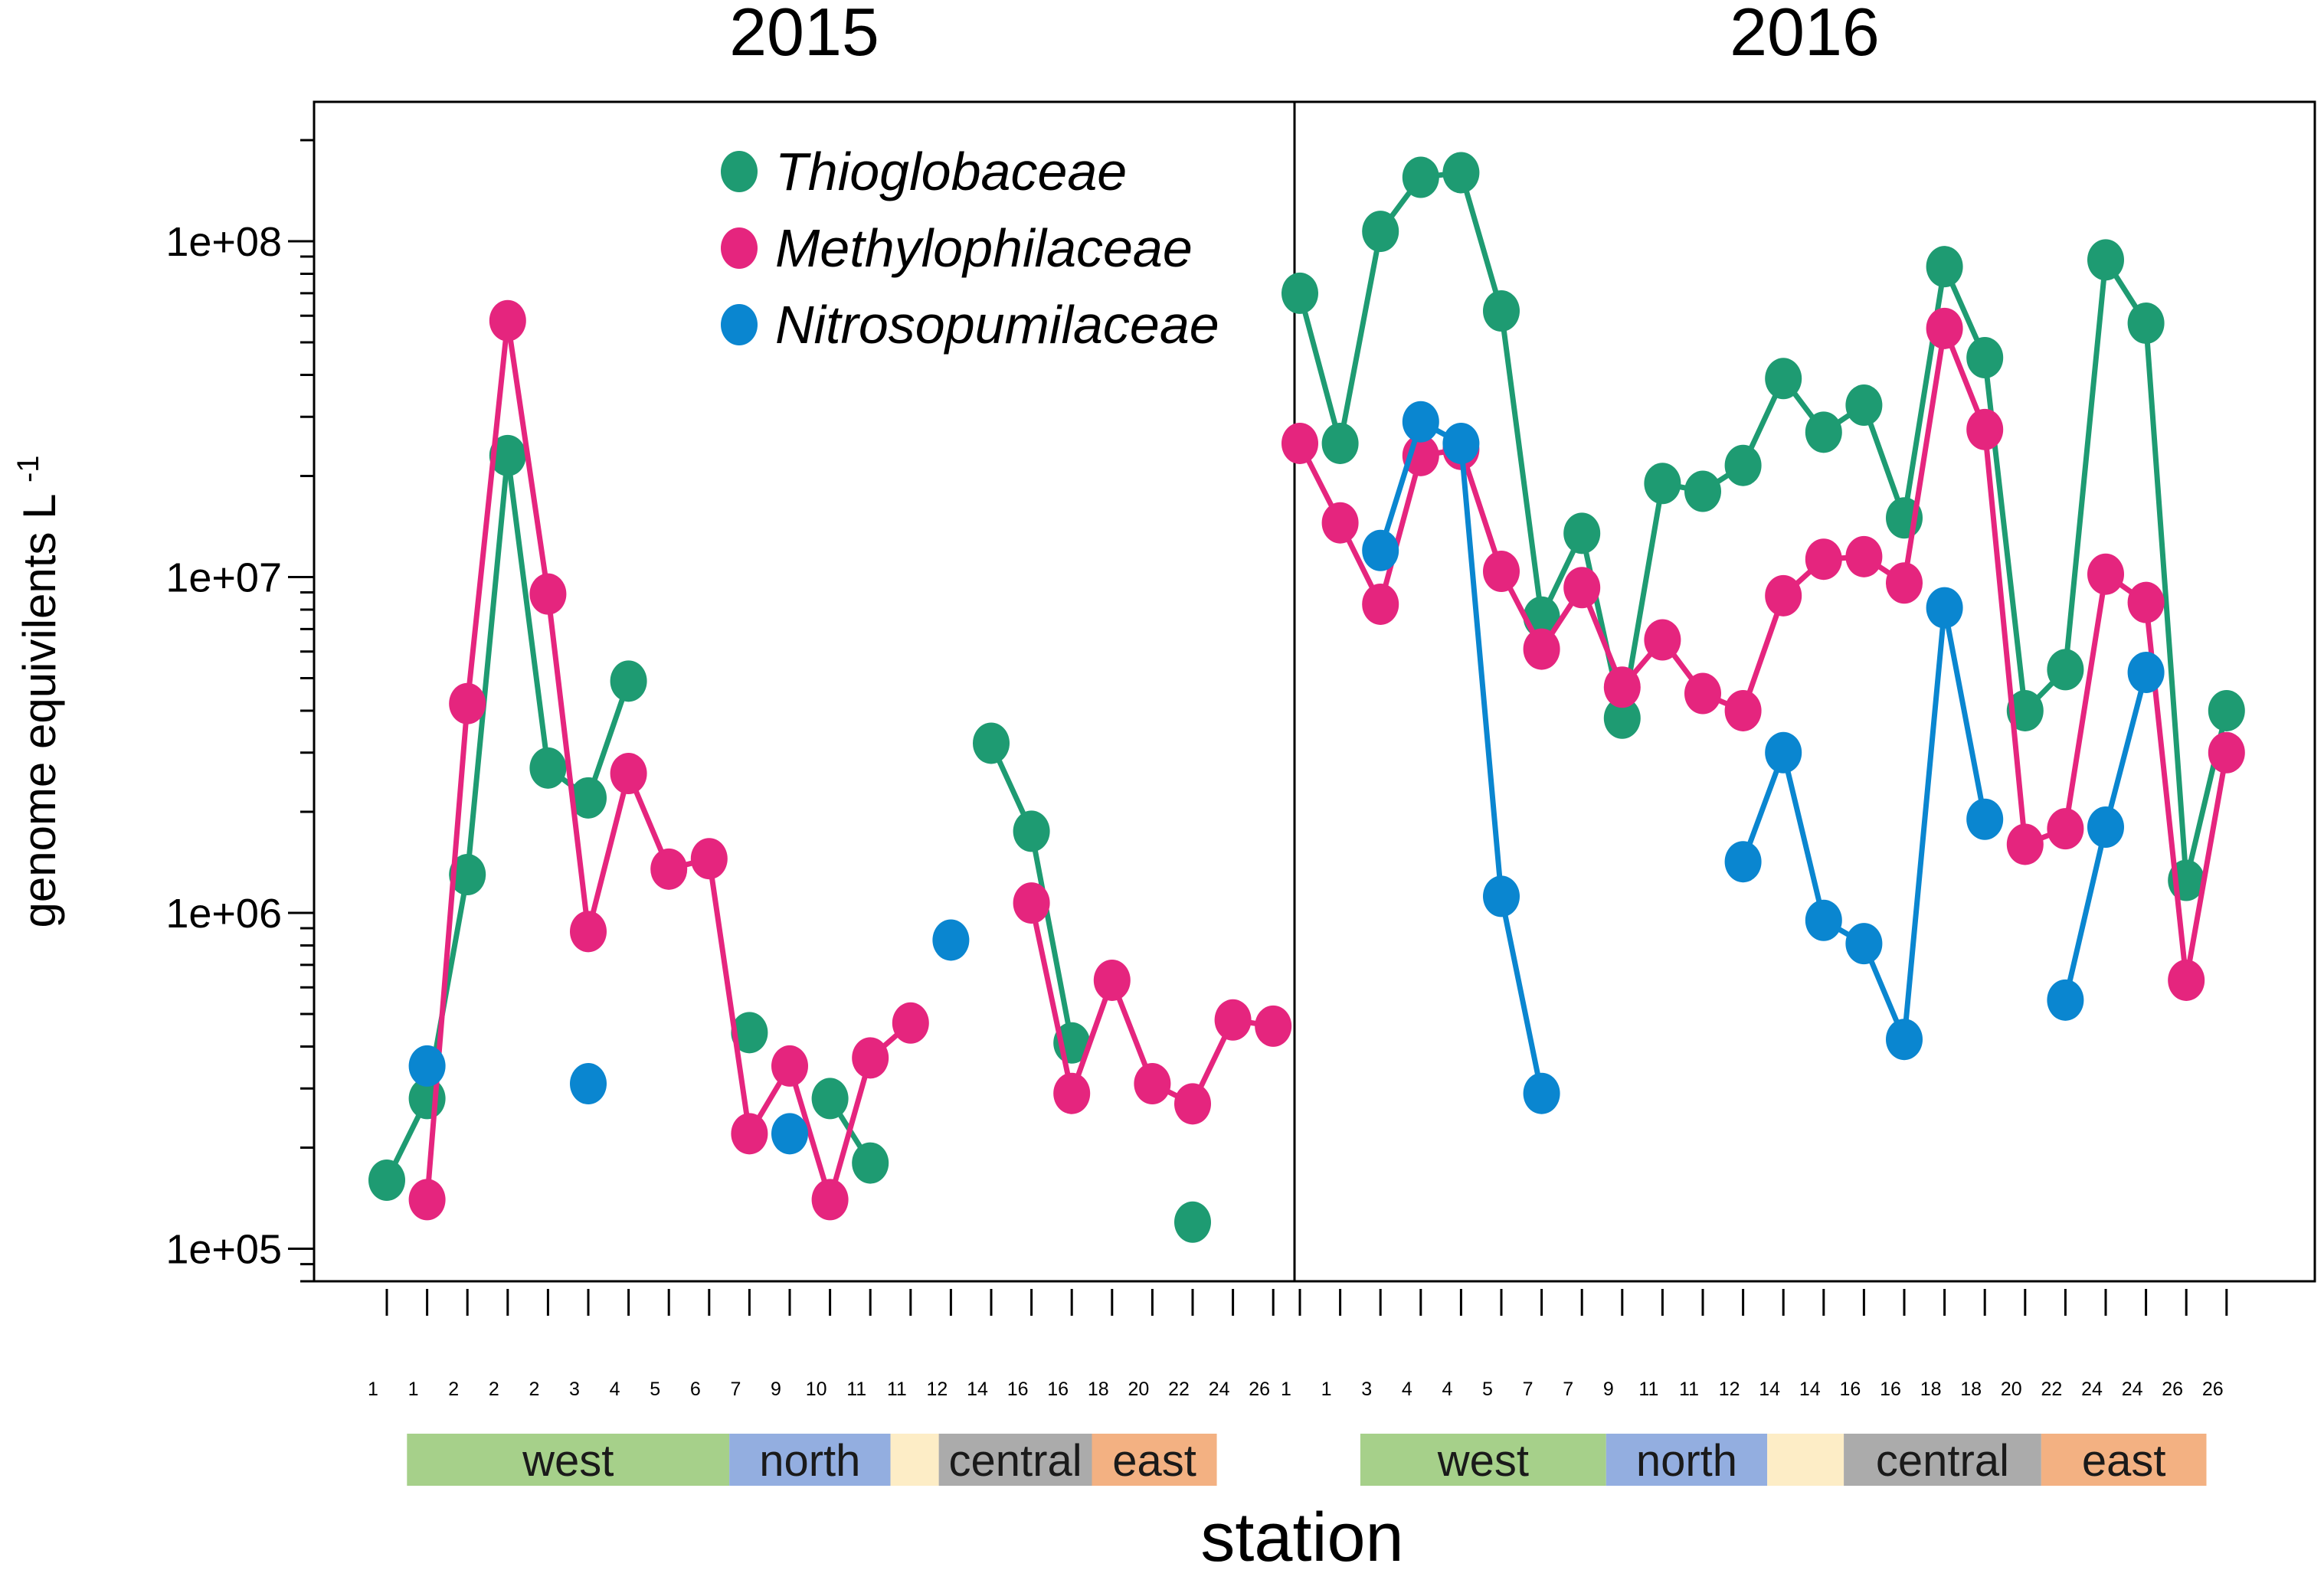  I want to click on panel-title: 2016, so click(1805, 35).